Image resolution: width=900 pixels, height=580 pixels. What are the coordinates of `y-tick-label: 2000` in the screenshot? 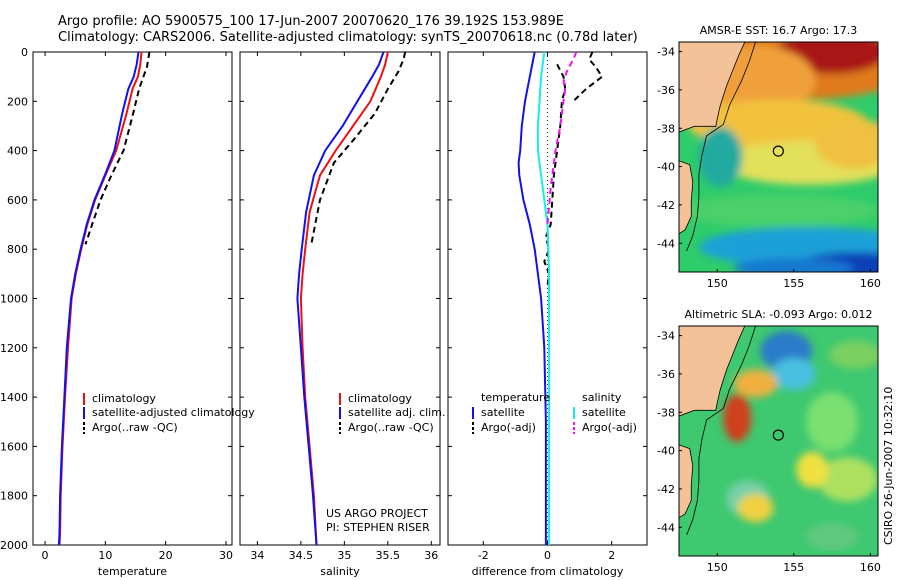 It's located at (14, 545).